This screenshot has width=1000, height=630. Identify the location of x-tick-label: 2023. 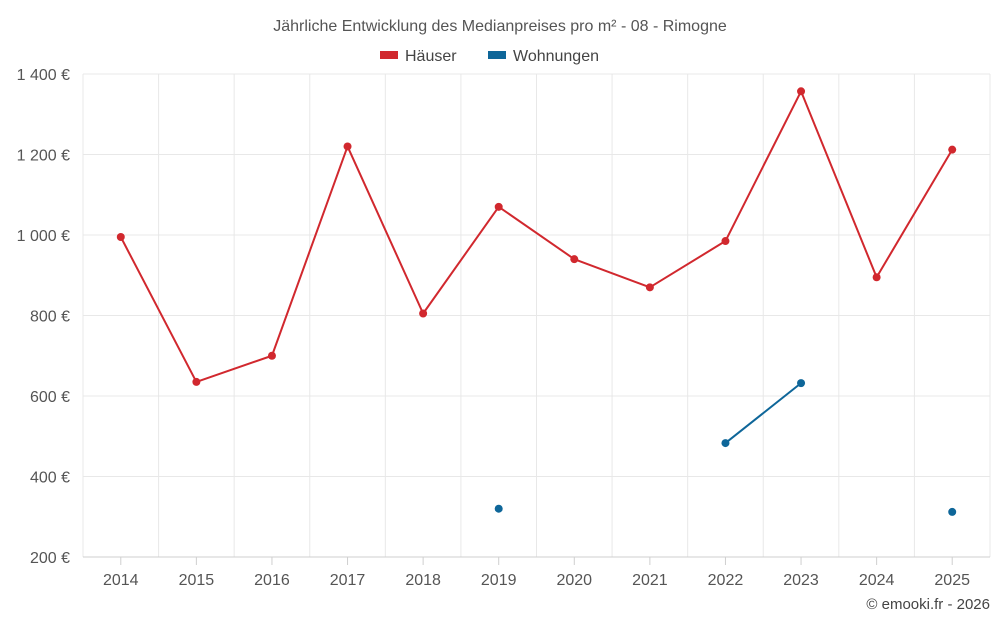
(801, 580).